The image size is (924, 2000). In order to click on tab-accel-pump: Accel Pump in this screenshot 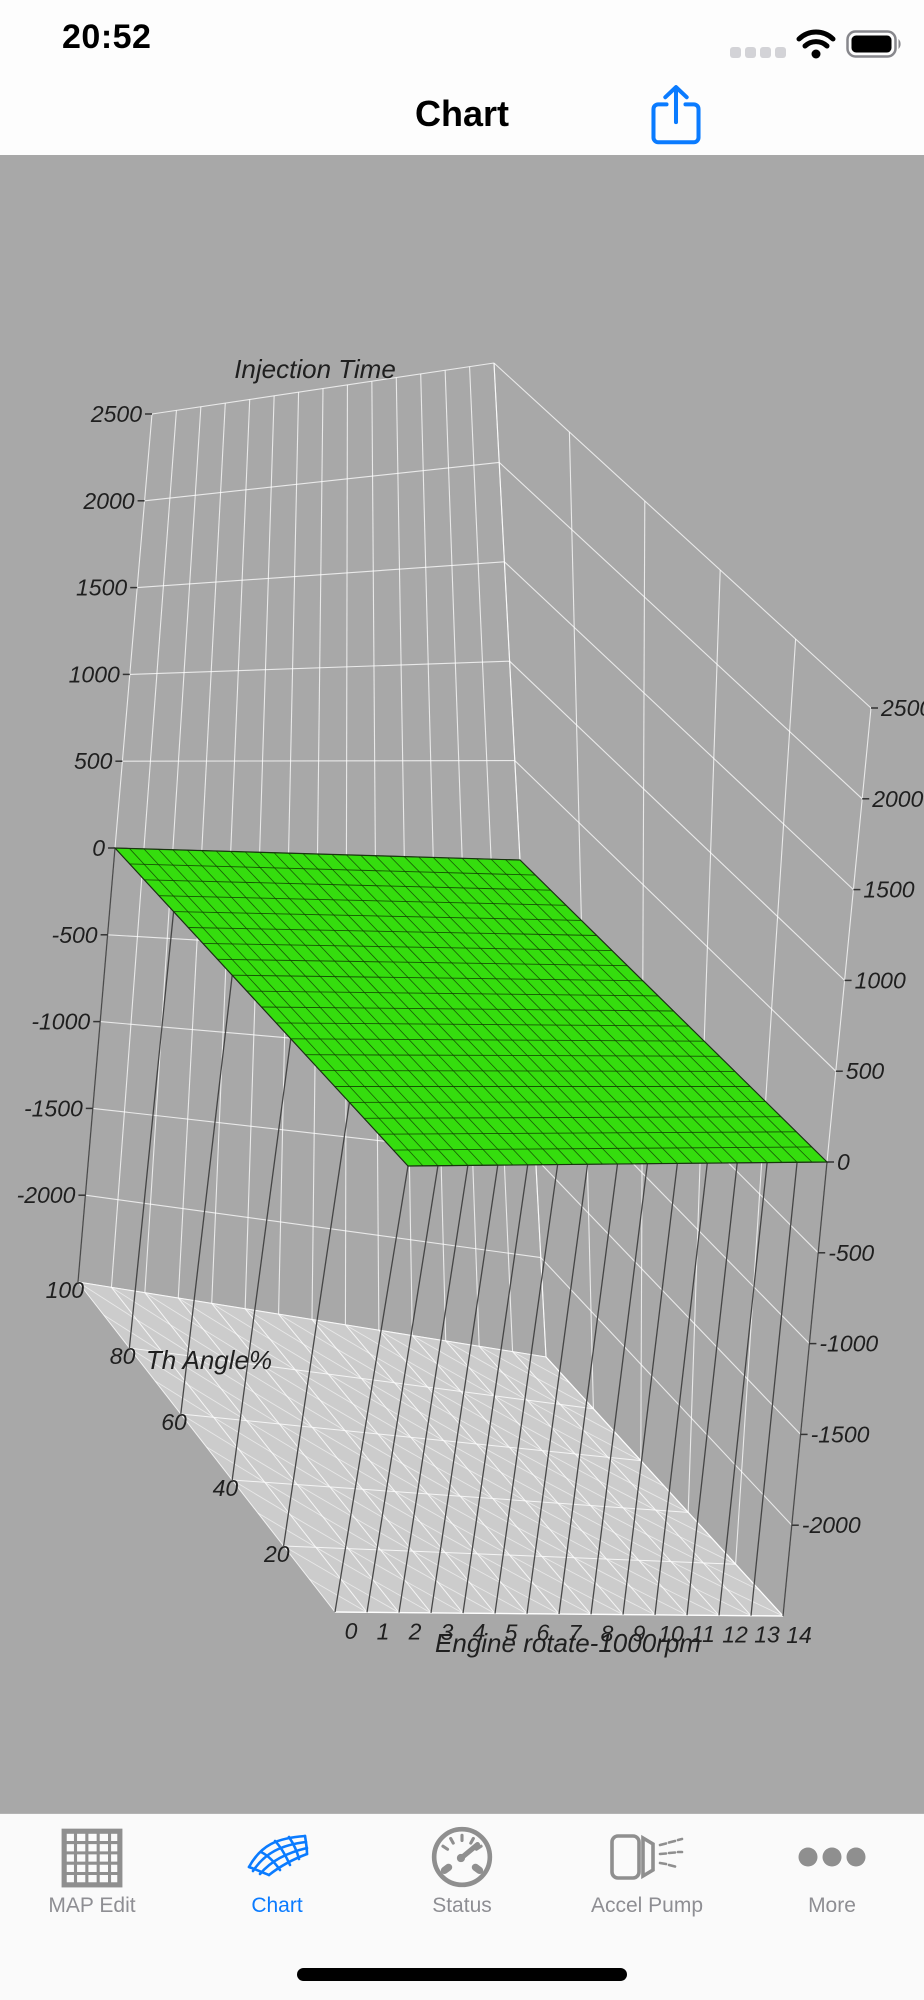, I will do `click(647, 1882)`.